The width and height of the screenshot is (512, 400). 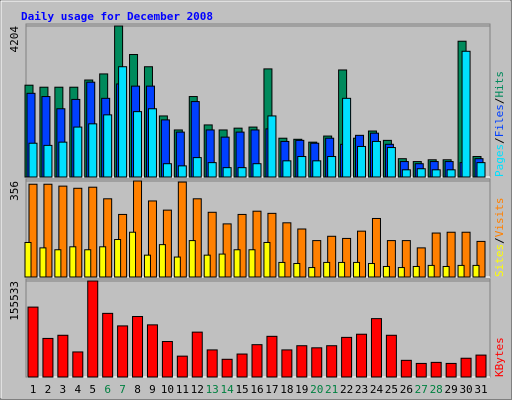 I want to click on legend-entry: Visits, so click(x=499, y=218).